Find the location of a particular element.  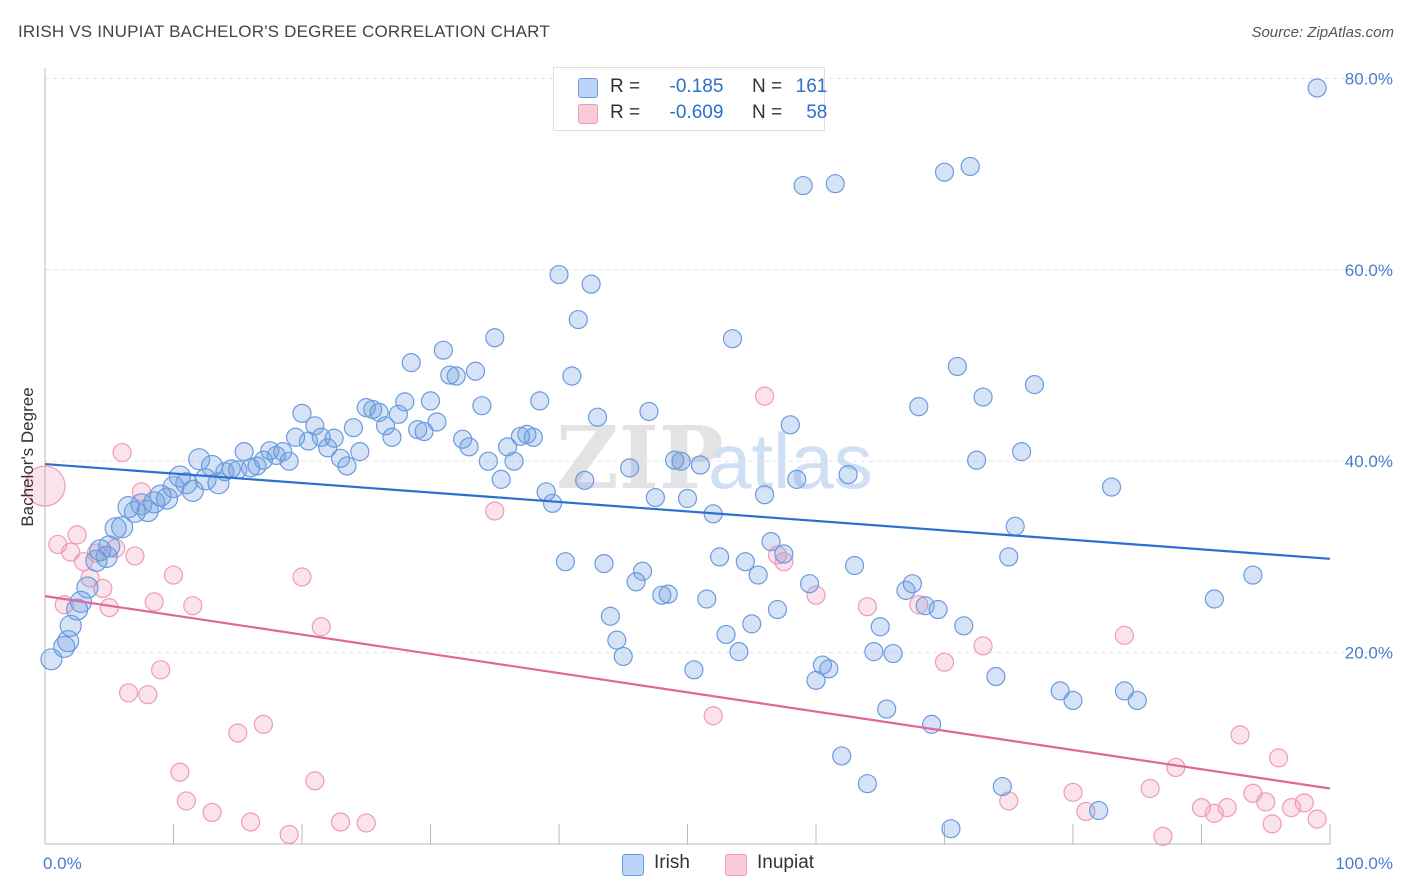

correlation-legend: R = -0.185 N = 161 R = -0.609 N = 58 is located at coordinates (690, 99).